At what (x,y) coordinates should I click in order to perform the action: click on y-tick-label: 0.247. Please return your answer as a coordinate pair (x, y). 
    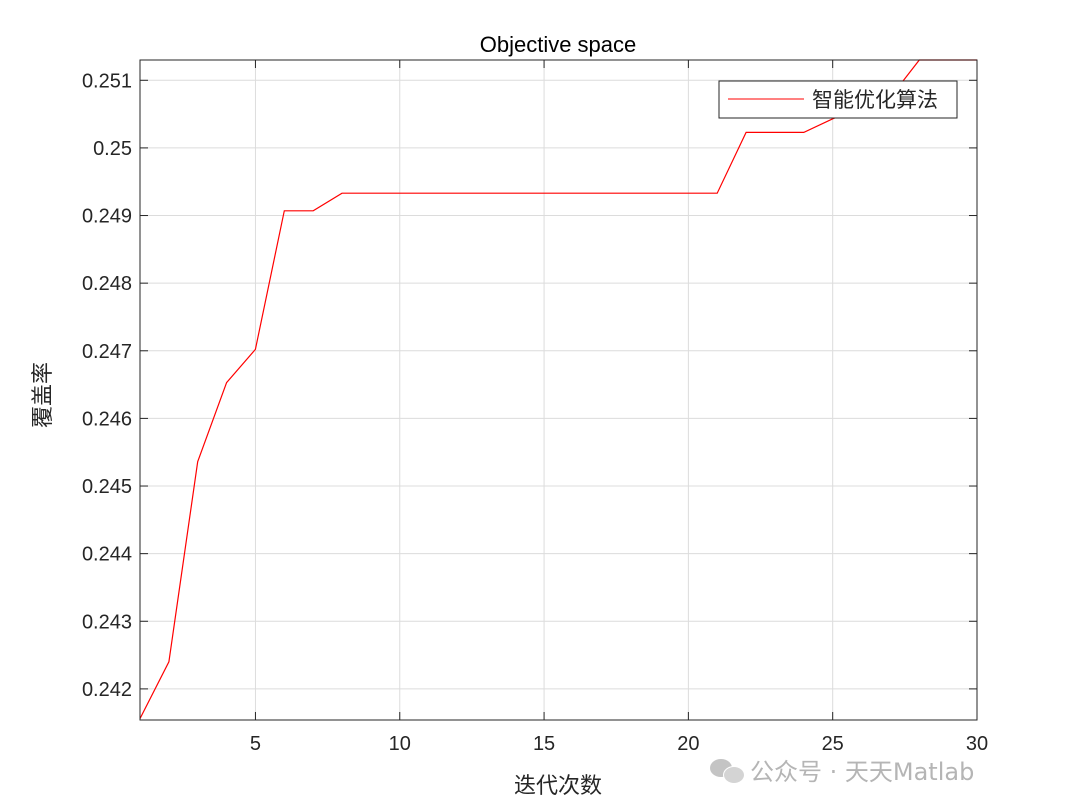
    Looking at the image, I should click on (107, 352).